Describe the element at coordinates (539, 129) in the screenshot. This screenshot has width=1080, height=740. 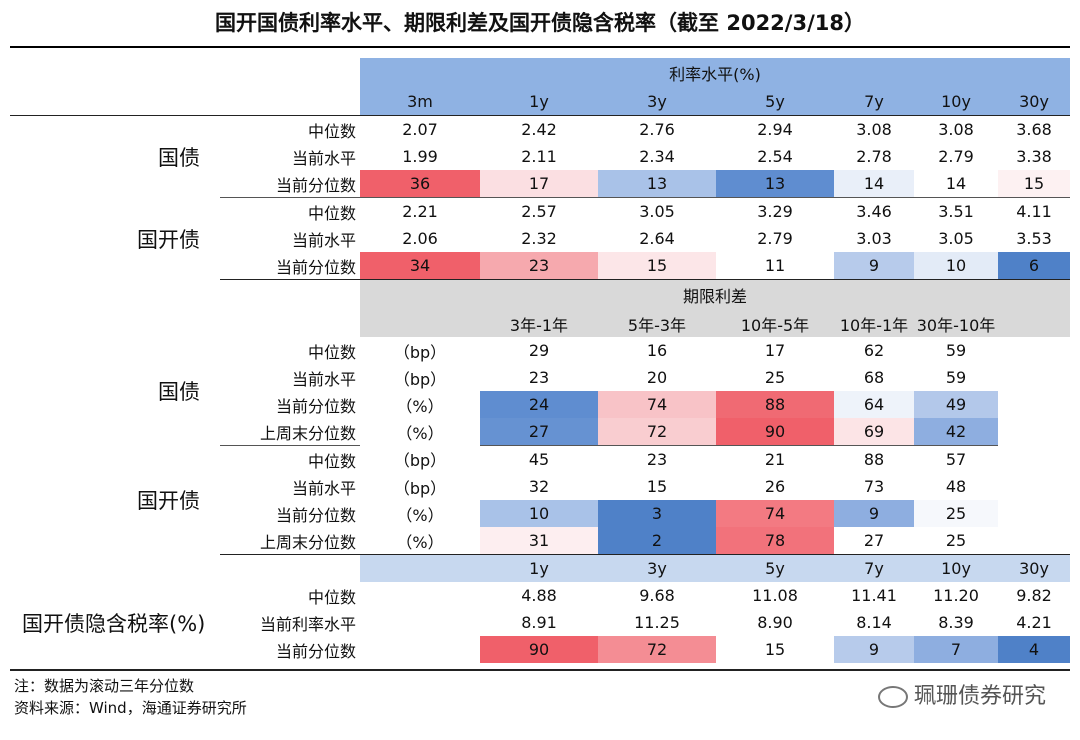
I see `cell: 2.42` at that location.